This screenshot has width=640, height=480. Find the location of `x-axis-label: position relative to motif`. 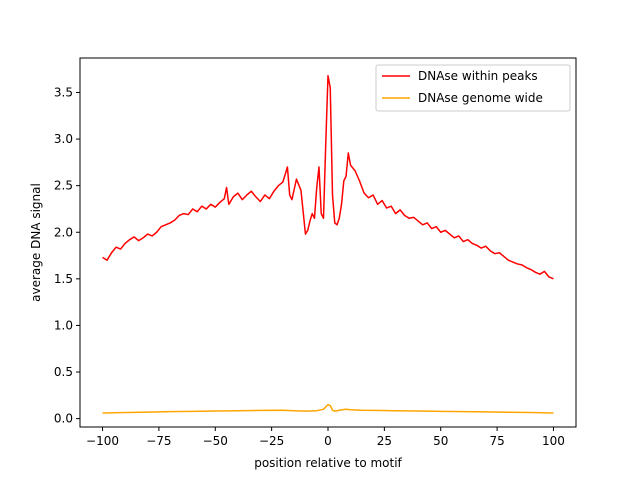

x-axis-label: position relative to motif is located at coordinates (328, 463).